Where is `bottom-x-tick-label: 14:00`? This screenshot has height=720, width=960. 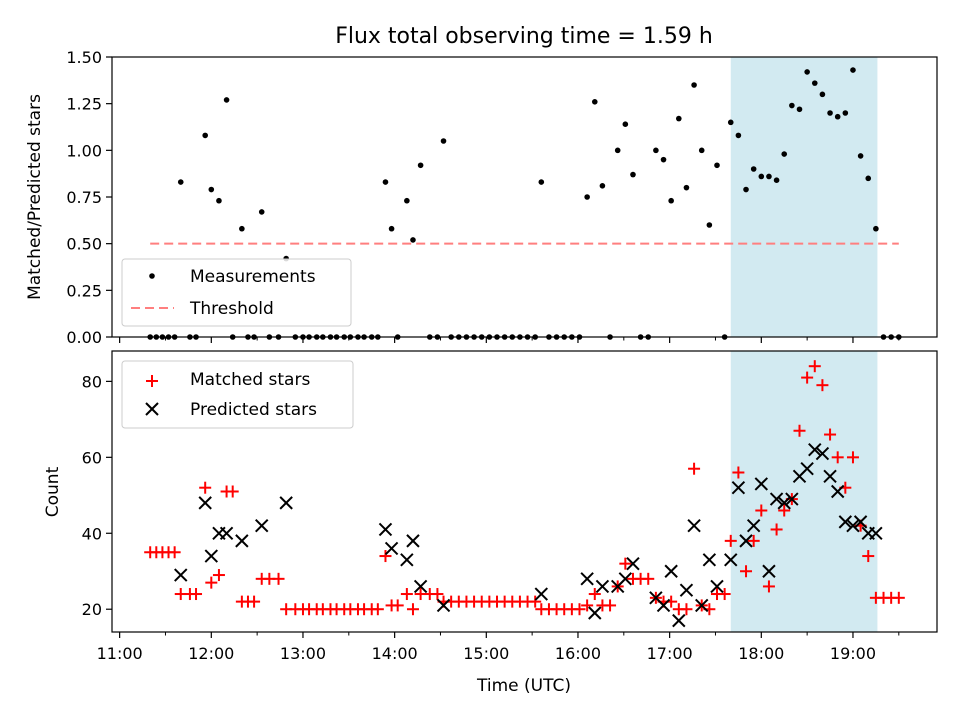
bottom-x-tick-label: 14:00 is located at coordinates (395, 653).